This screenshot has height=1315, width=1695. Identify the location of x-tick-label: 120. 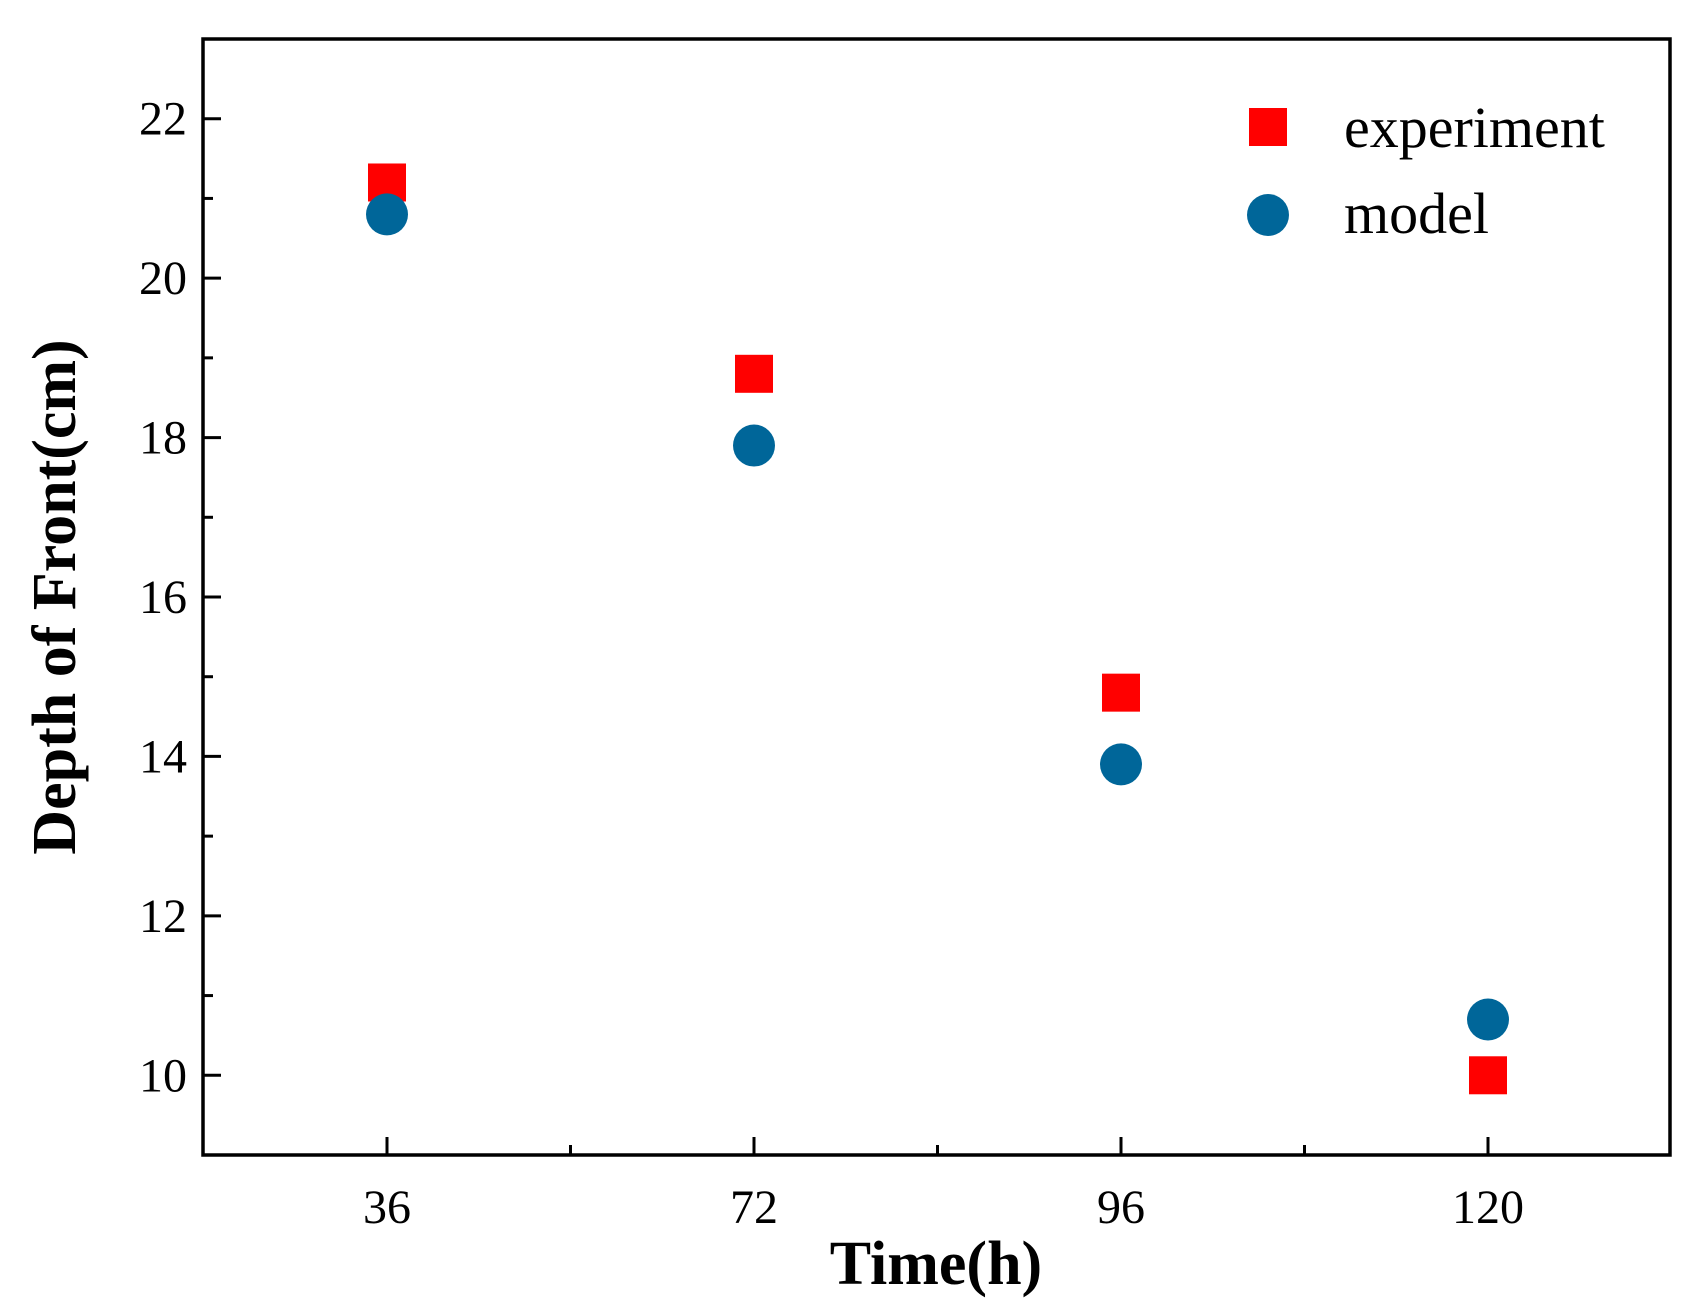
(1488, 1207).